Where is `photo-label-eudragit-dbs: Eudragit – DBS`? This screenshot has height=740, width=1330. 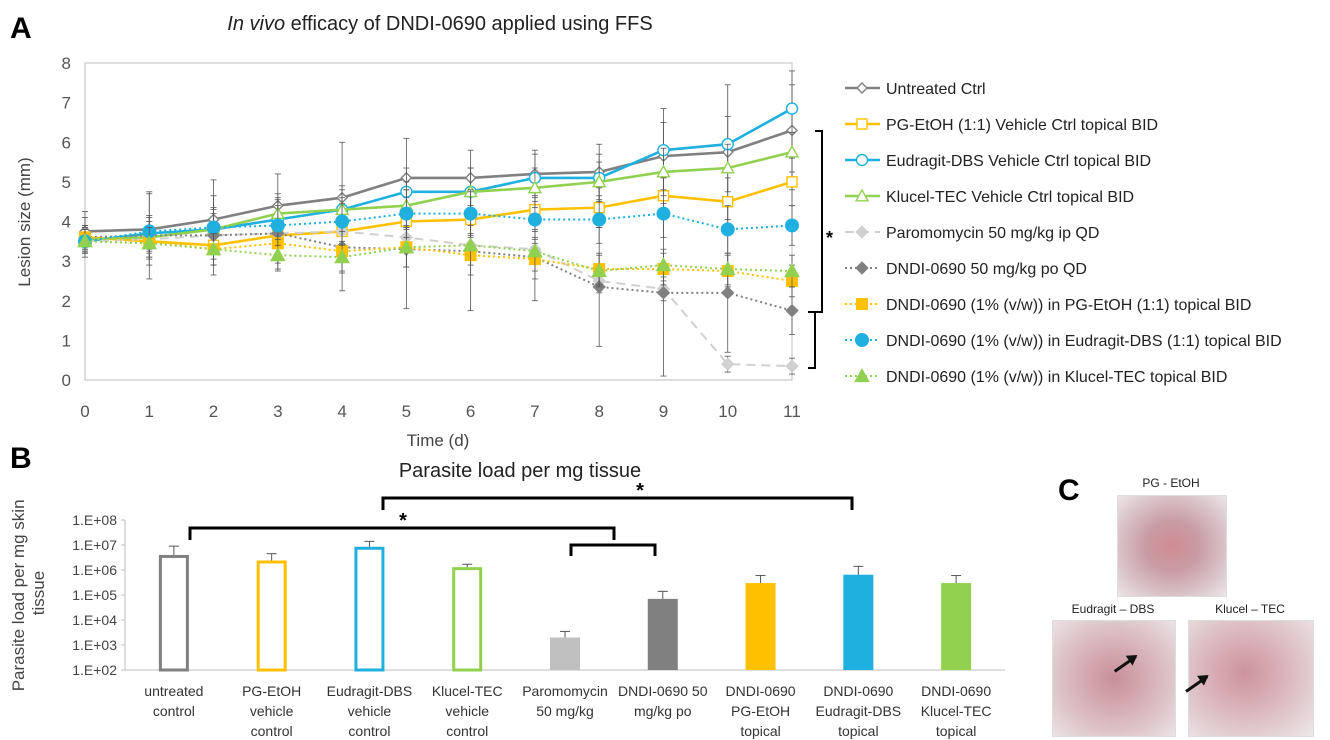
photo-label-eudragit-dbs: Eudragit – DBS is located at coordinates (1113, 609).